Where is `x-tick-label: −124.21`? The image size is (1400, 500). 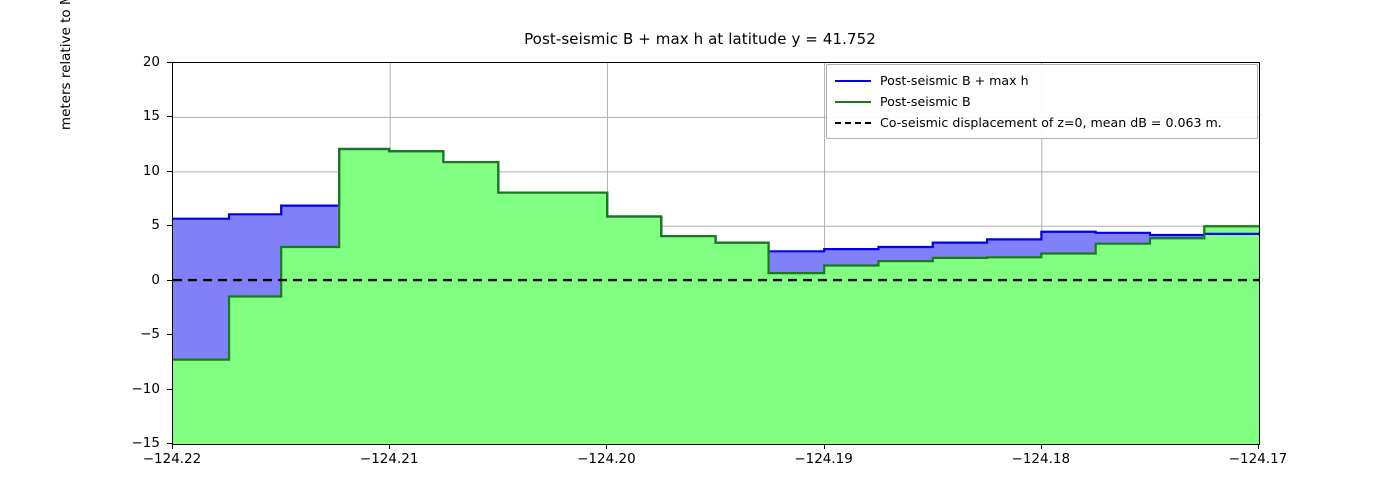 x-tick-label: −124.21 is located at coordinates (389, 459).